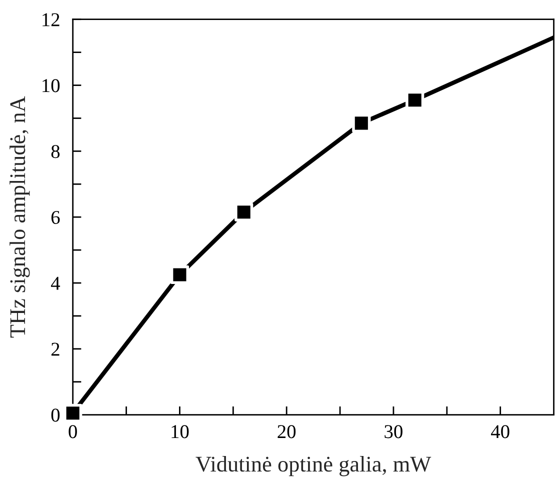  I want to click on x-tick-label: 10, so click(180, 431).